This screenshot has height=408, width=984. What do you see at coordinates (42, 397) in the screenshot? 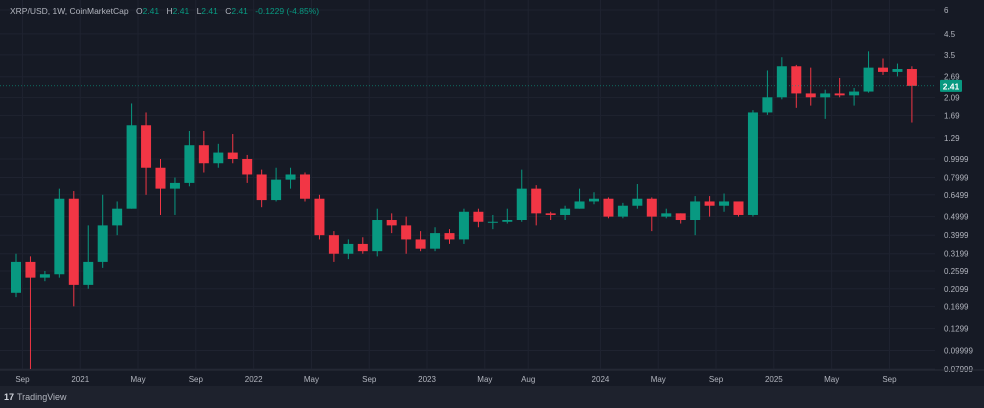
I see `brand-name: TradingView` at bounding box center [42, 397].